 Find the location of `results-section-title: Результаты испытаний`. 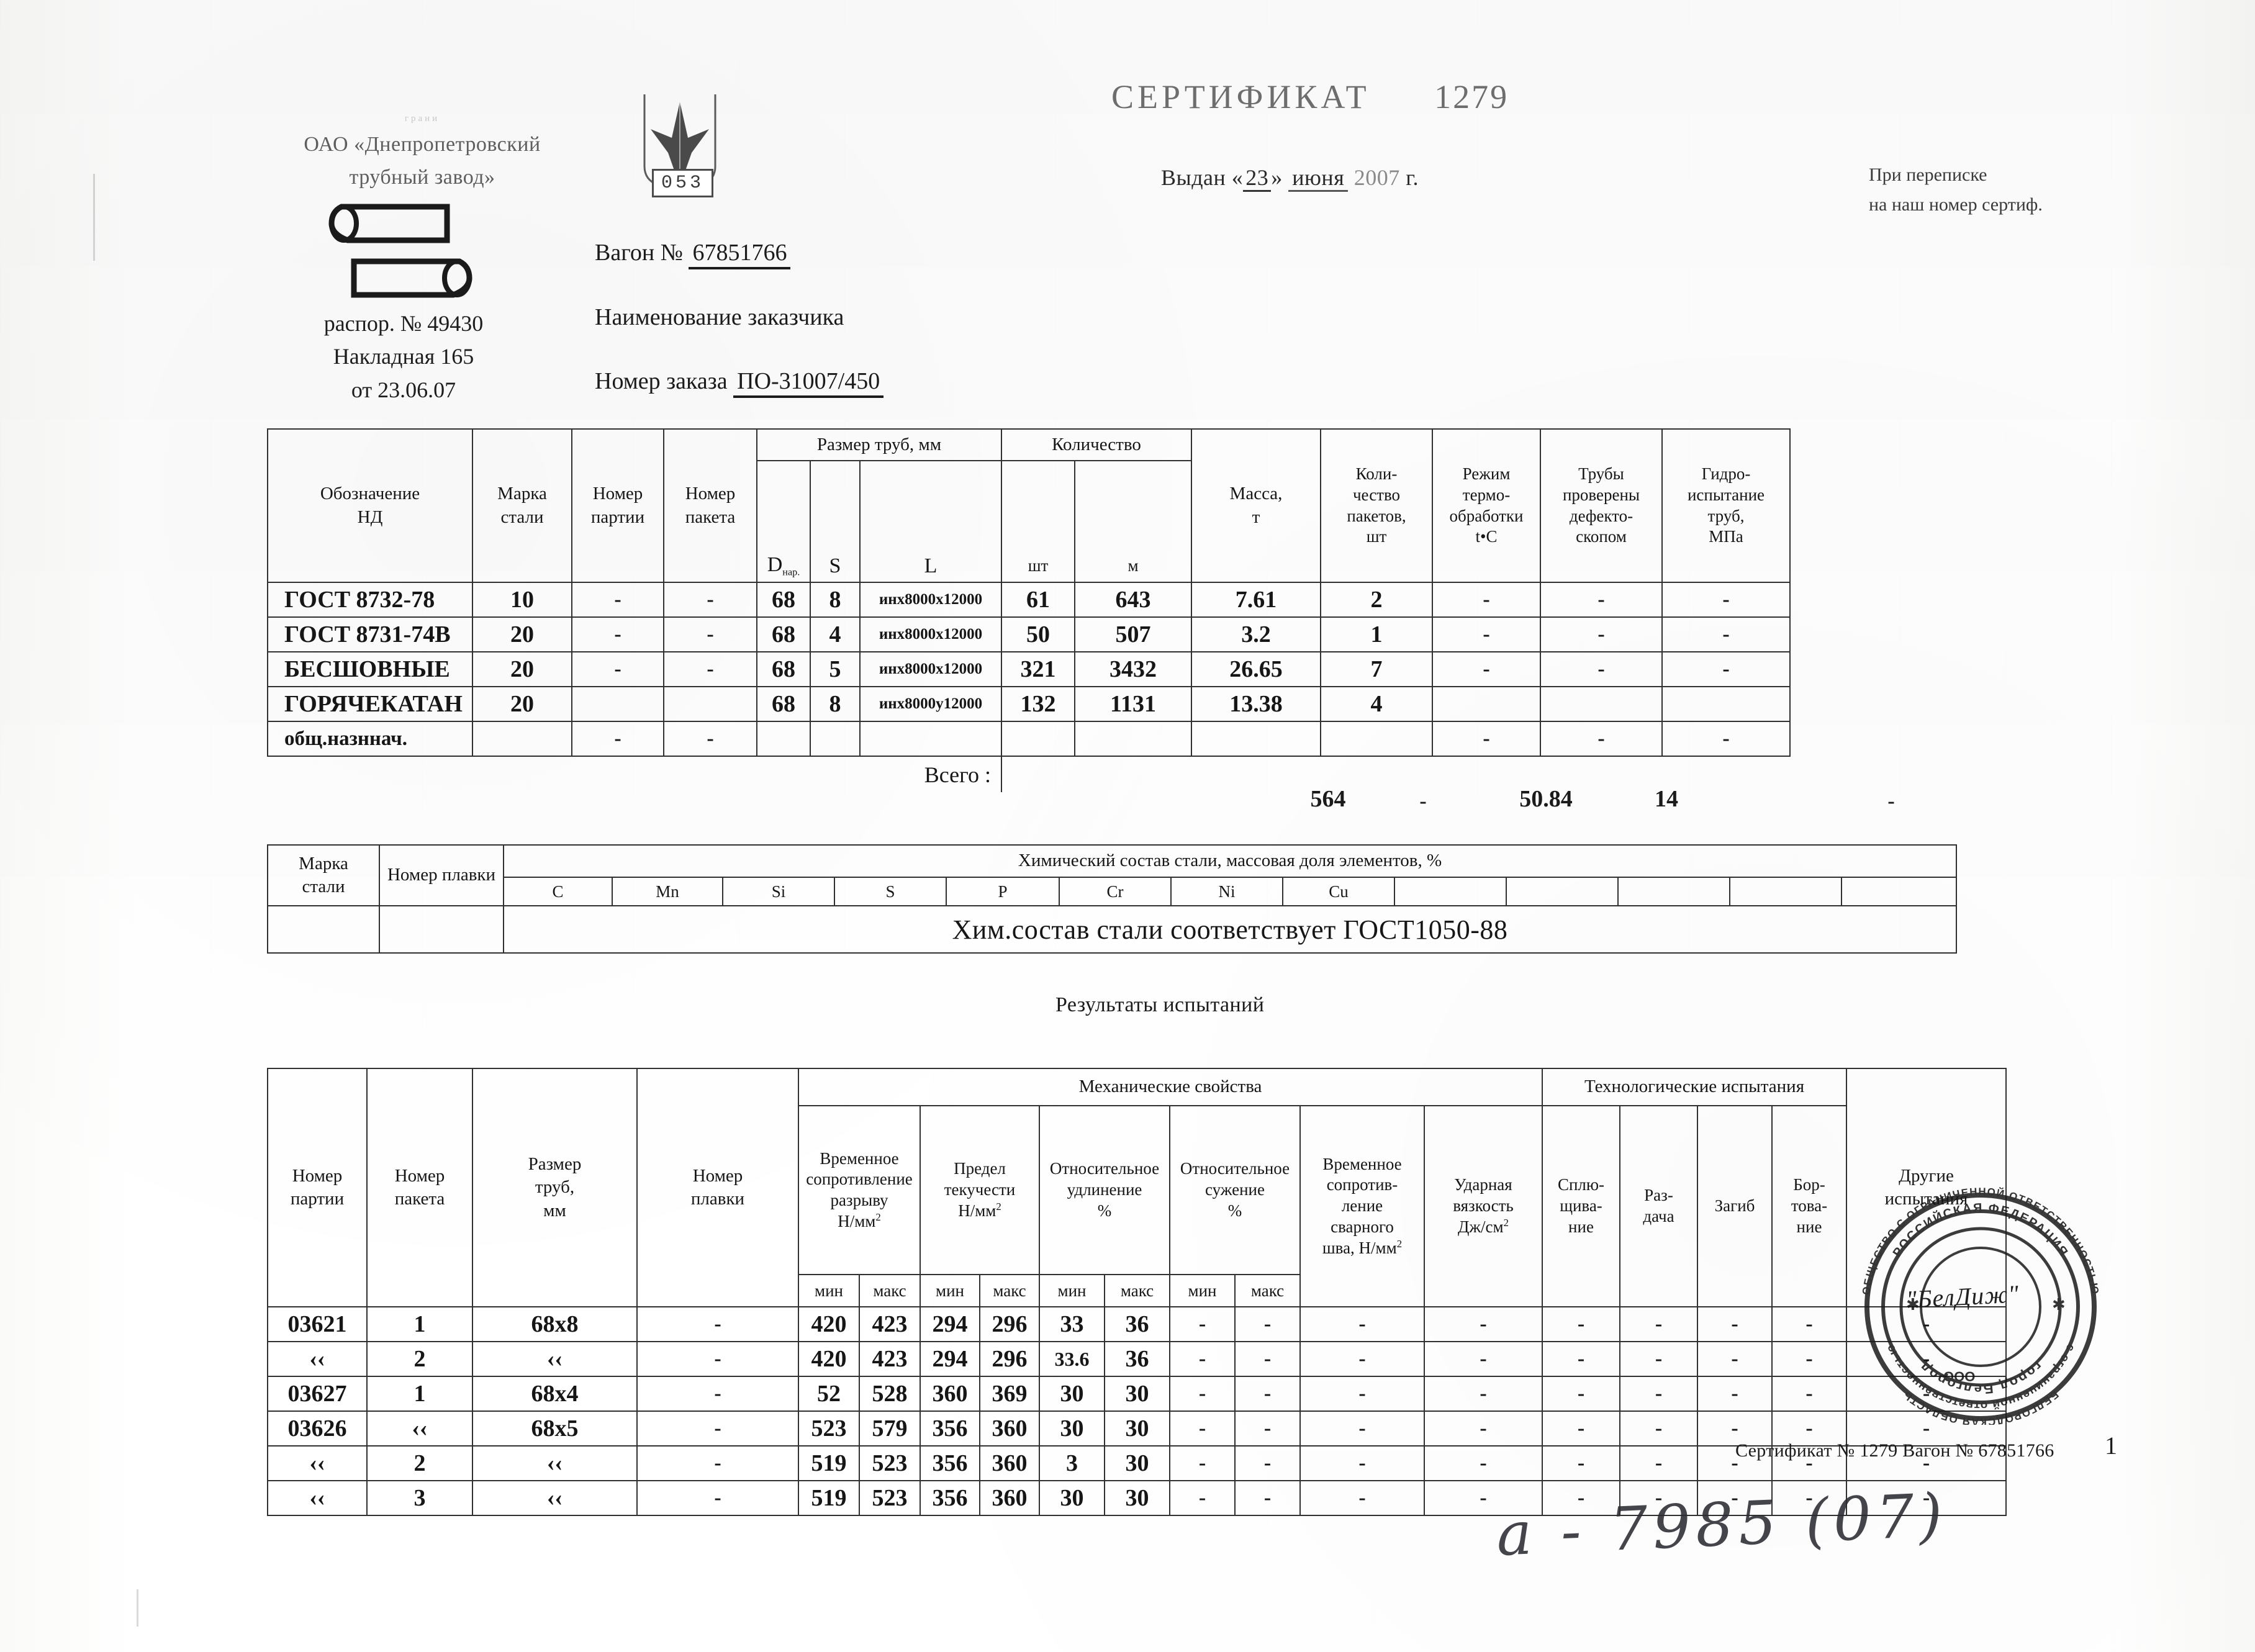

results-section-title: Результаты испытаний is located at coordinates (1160, 1004).